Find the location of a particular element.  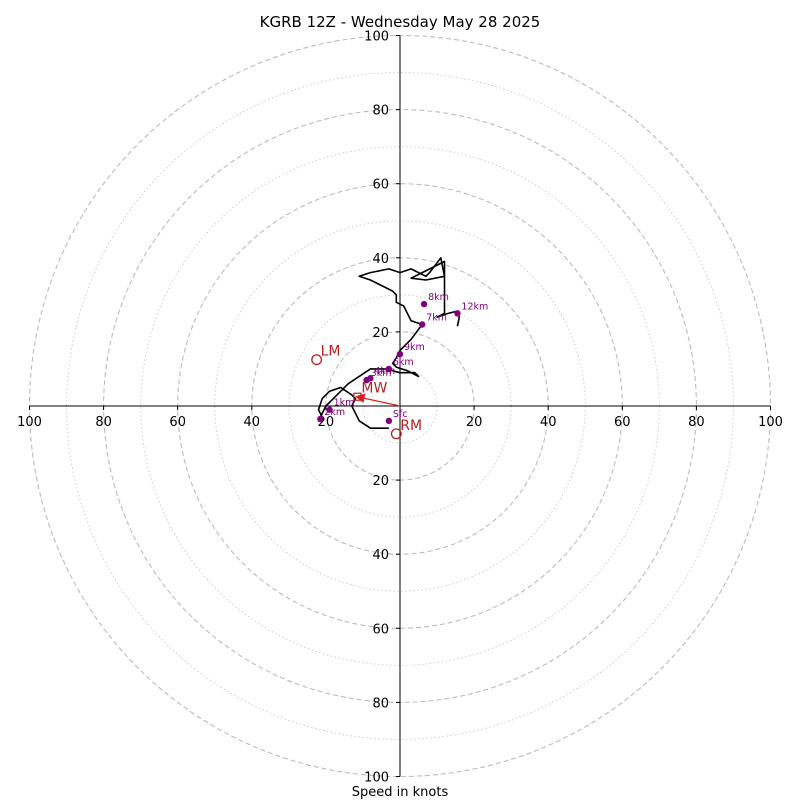

x-tick-label: 20 is located at coordinates (474, 422).